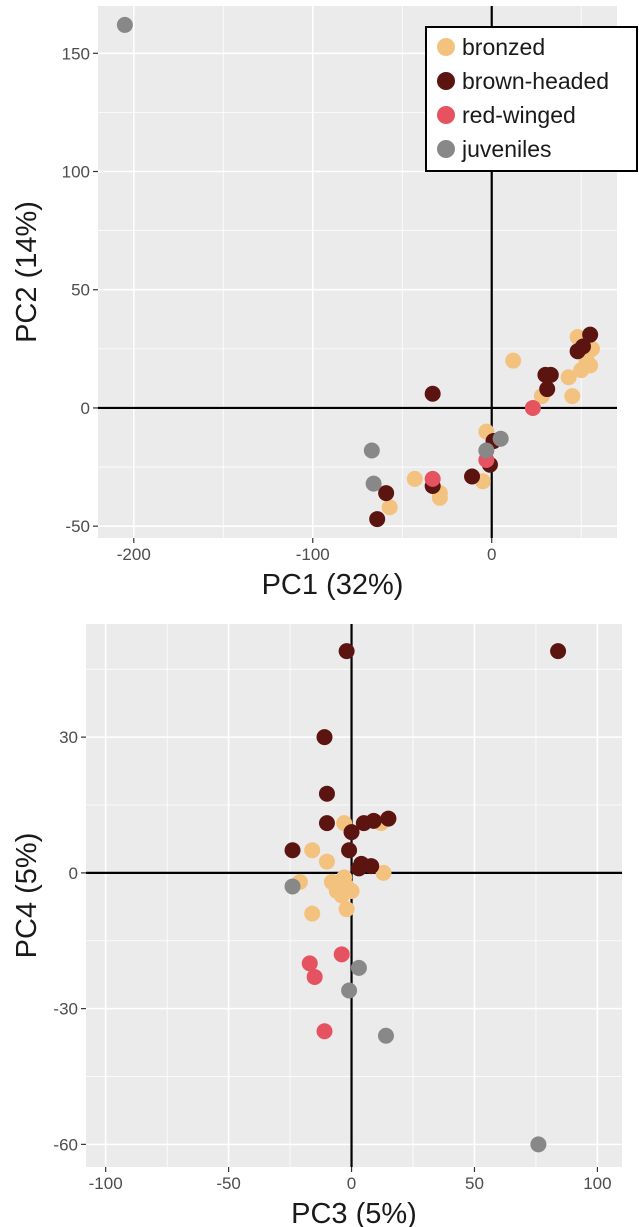  Describe the element at coordinates (68, 737) in the screenshot. I see `y-tick-label: 30` at that location.